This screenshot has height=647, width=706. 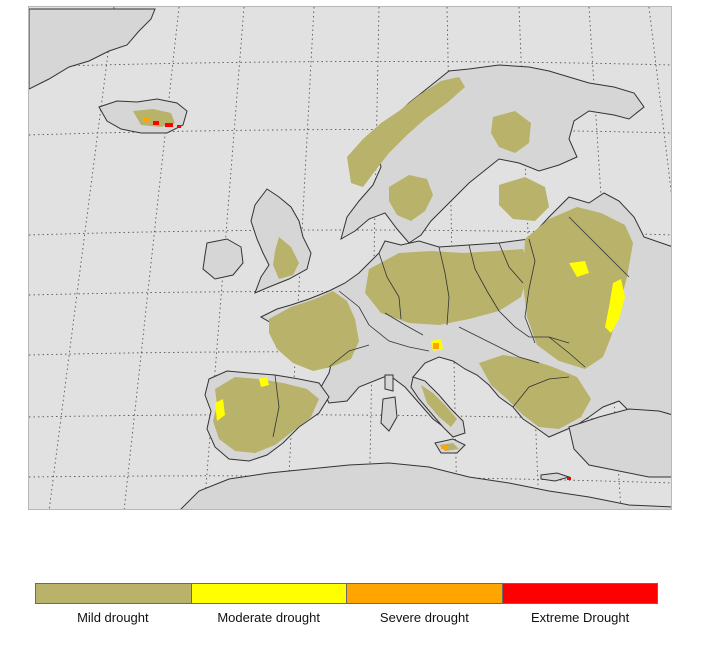 I want to click on severe-iceland, so click(x=146, y=119).